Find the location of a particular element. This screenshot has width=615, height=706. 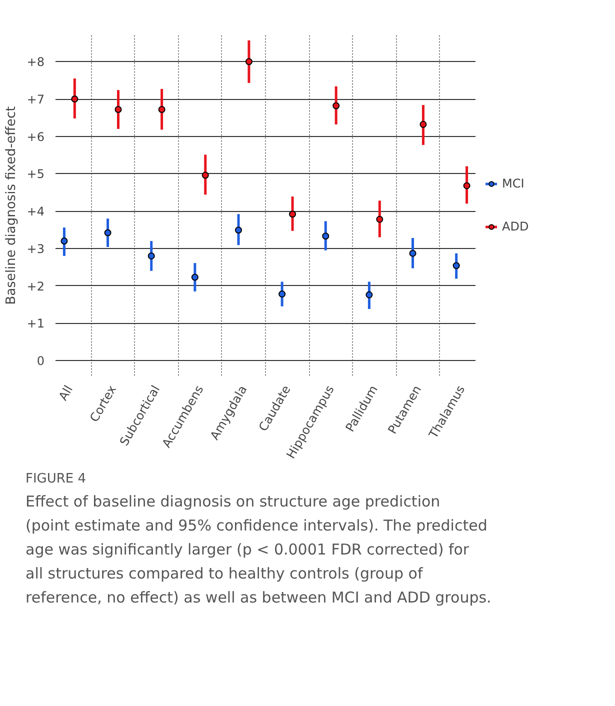

caption: FIGURE 4 is located at coordinates (56, 479).